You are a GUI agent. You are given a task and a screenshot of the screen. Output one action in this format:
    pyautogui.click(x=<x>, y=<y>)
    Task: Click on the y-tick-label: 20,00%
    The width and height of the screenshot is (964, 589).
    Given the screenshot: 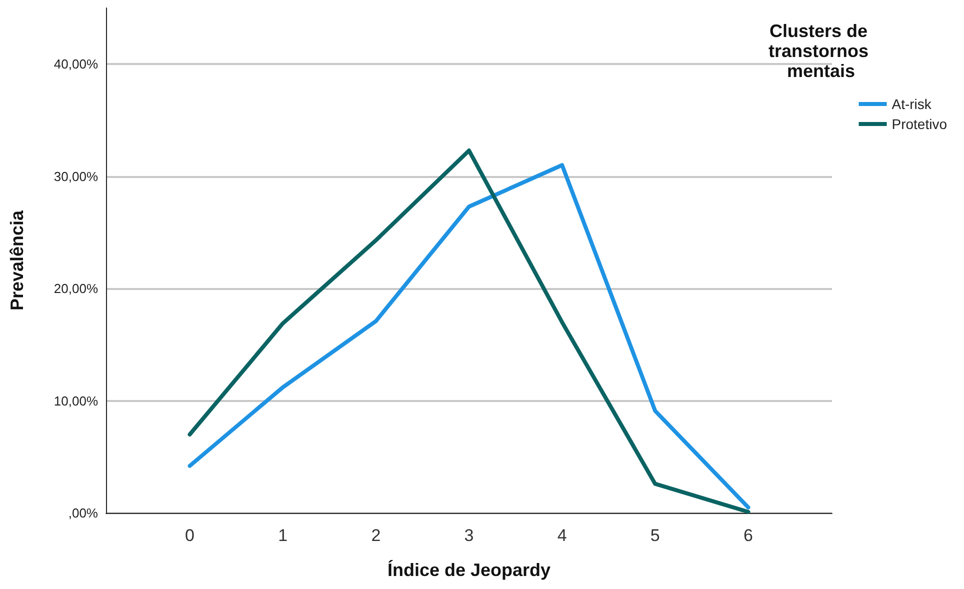 What is the action you would take?
    pyautogui.click(x=76, y=288)
    